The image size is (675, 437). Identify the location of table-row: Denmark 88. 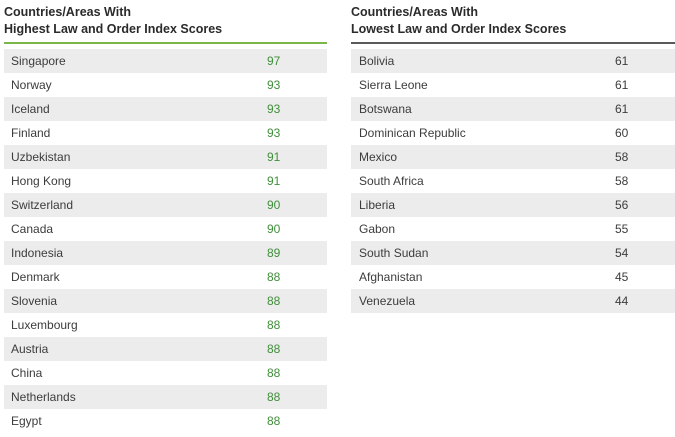
(165, 277).